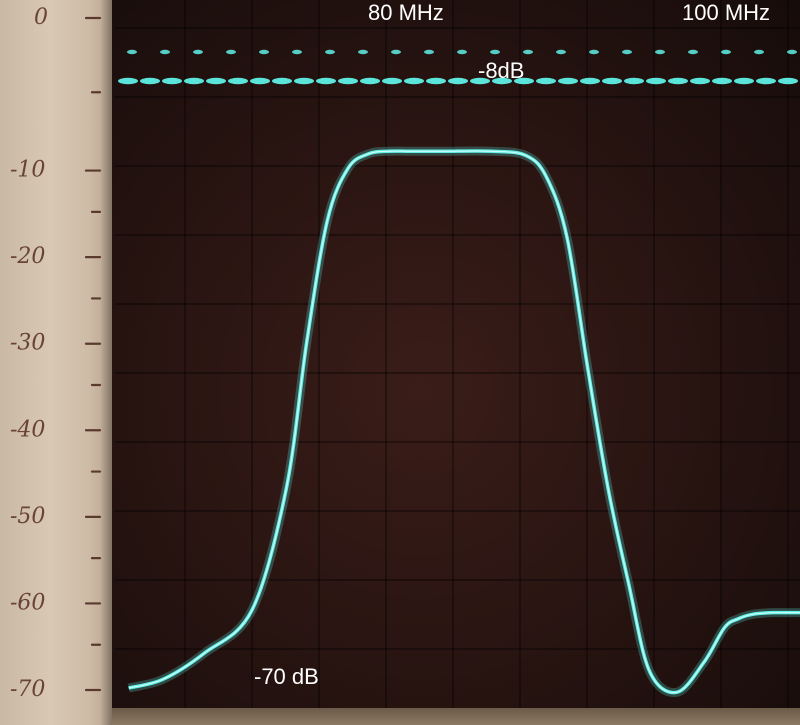  What do you see at coordinates (456, 716) in the screenshot?
I see `screen-bottom-bezel` at bounding box center [456, 716].